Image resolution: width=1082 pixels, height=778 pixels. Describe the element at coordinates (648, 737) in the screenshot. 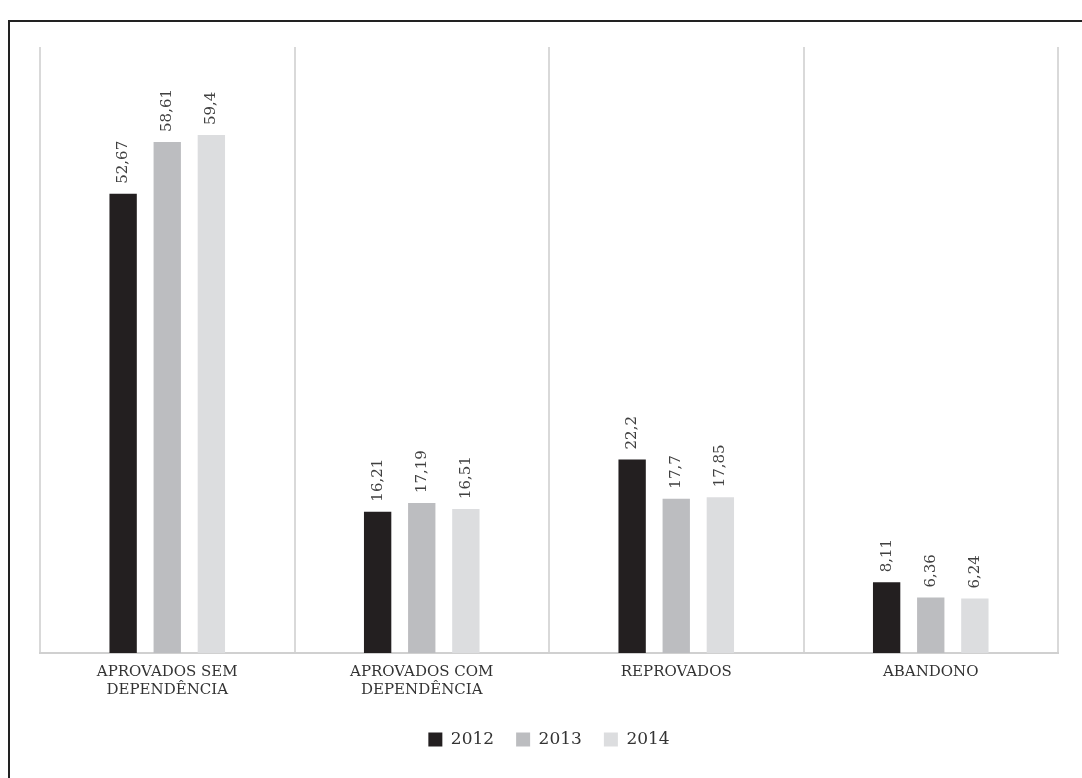

I see `legend-label: 2014` at that location.